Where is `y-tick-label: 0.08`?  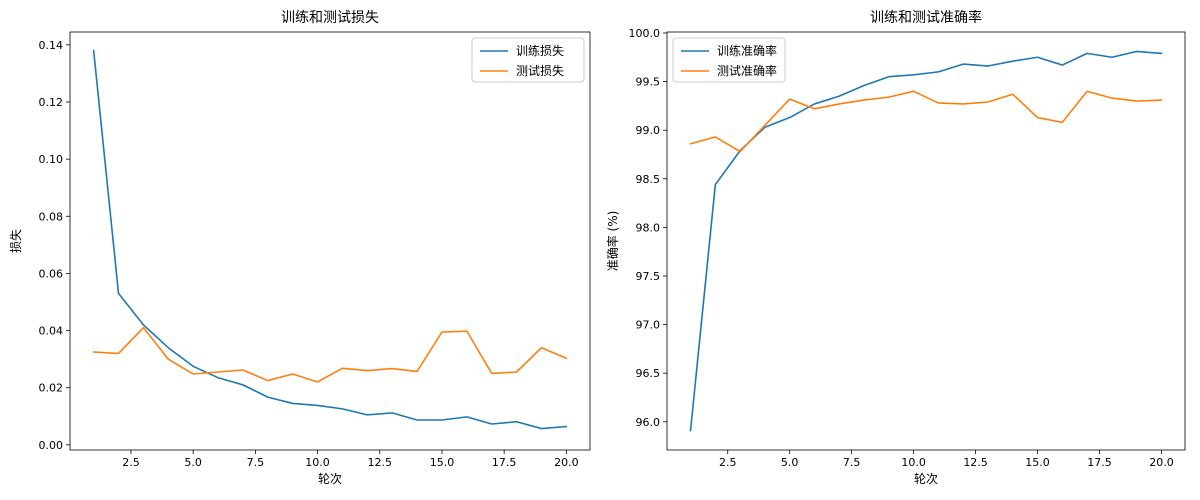
y-tick-label: 0.08 is located at coordinates (51, 216).